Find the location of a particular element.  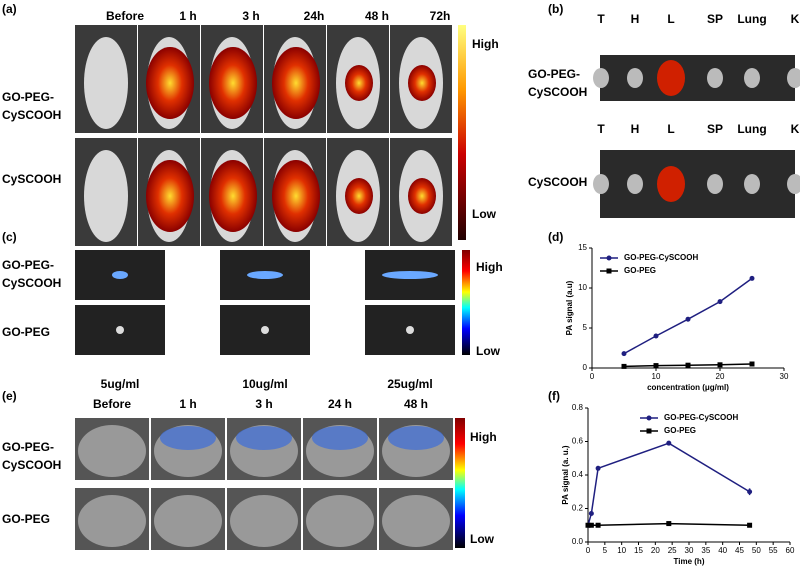

mouse is located at coordinates (106, 196).